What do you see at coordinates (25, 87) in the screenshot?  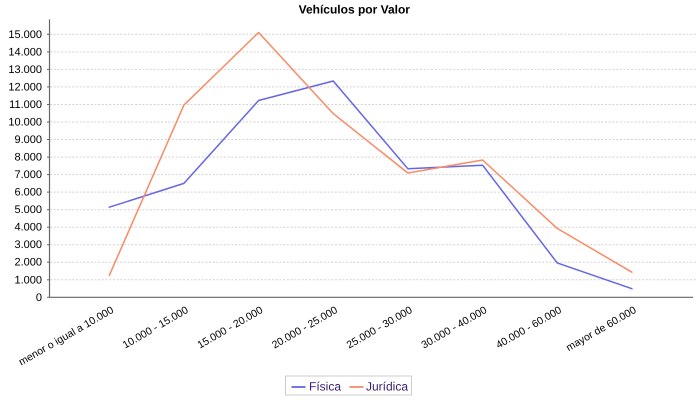 I see `svg-text: 12.000` at bounding box center [25, 87].